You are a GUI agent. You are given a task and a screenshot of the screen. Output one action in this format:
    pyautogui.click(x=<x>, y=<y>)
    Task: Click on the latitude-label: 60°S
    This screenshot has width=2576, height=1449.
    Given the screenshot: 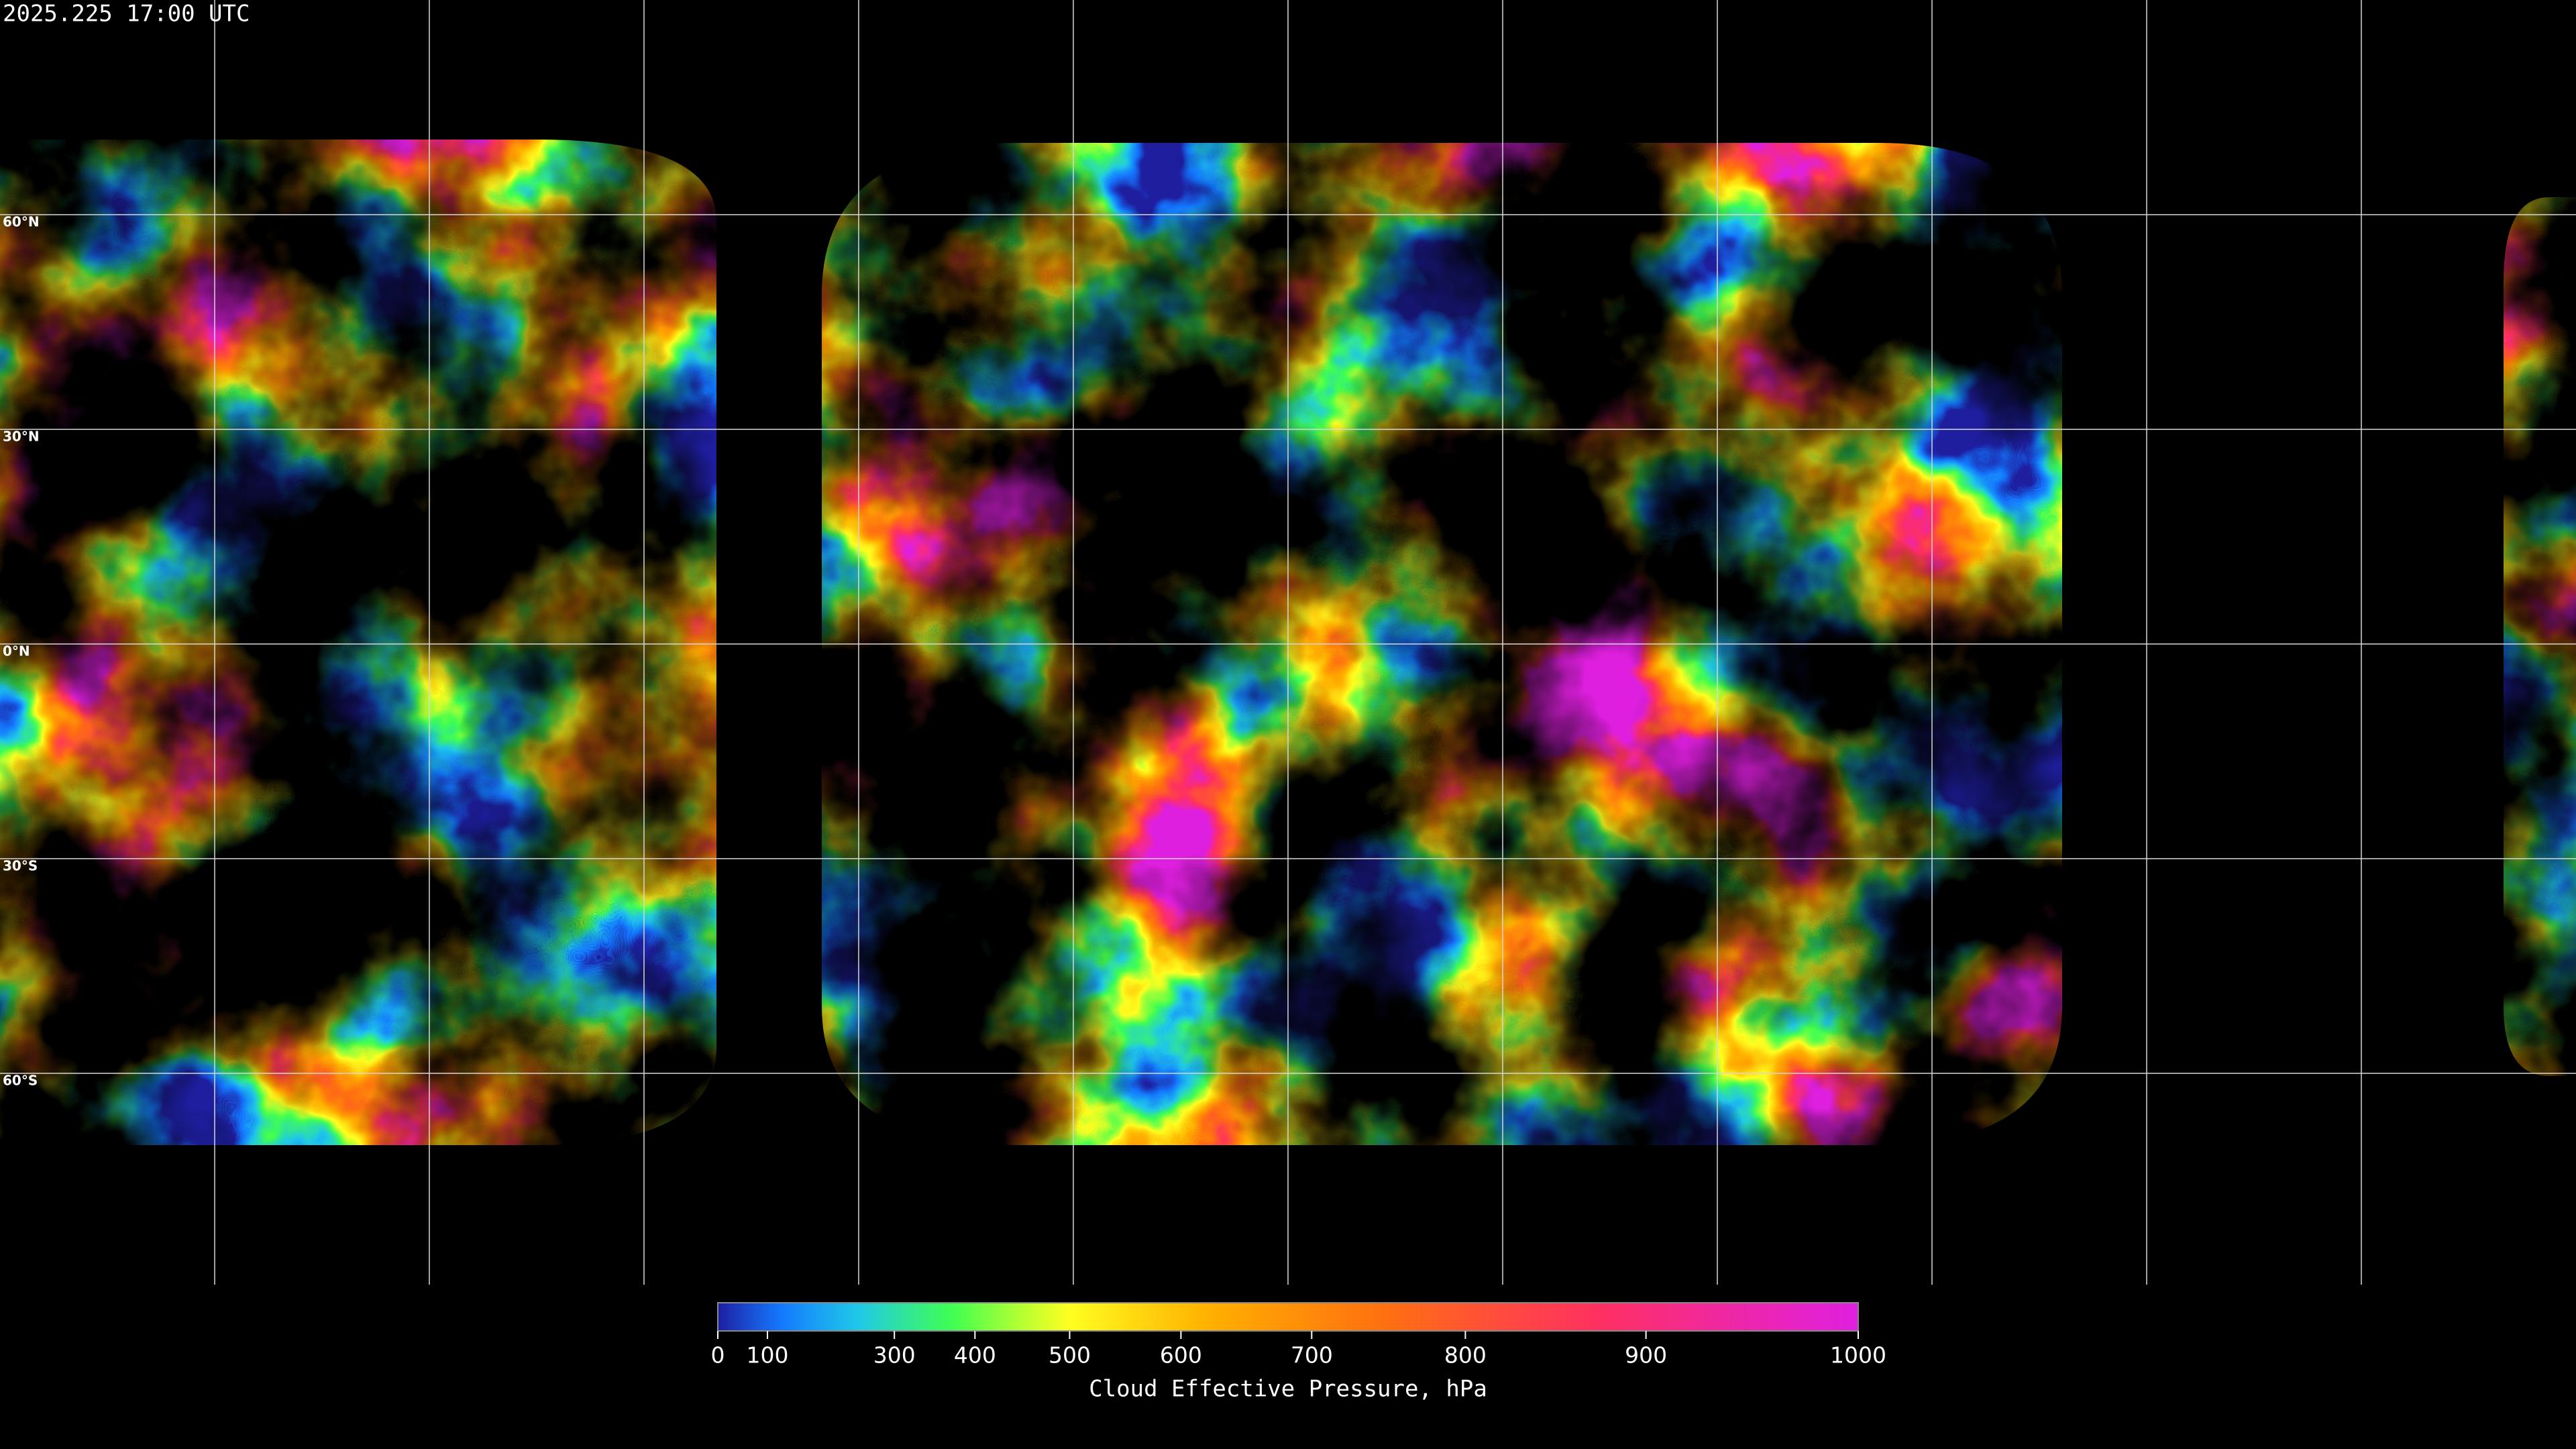 What is the action you would take?
    pyautogui.click(x=20, y=1081)
    